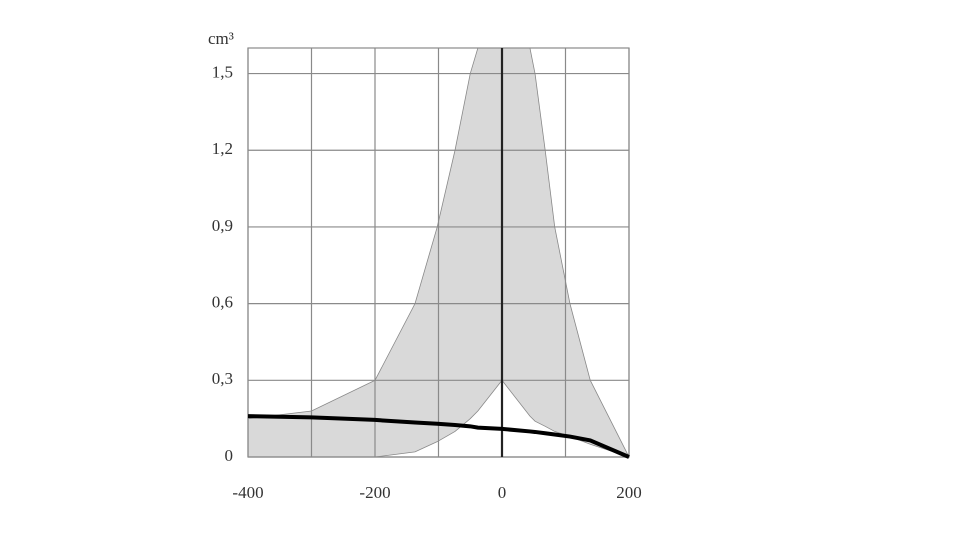  I want to click on y-tick-label: 0,6, so click(222, 302).